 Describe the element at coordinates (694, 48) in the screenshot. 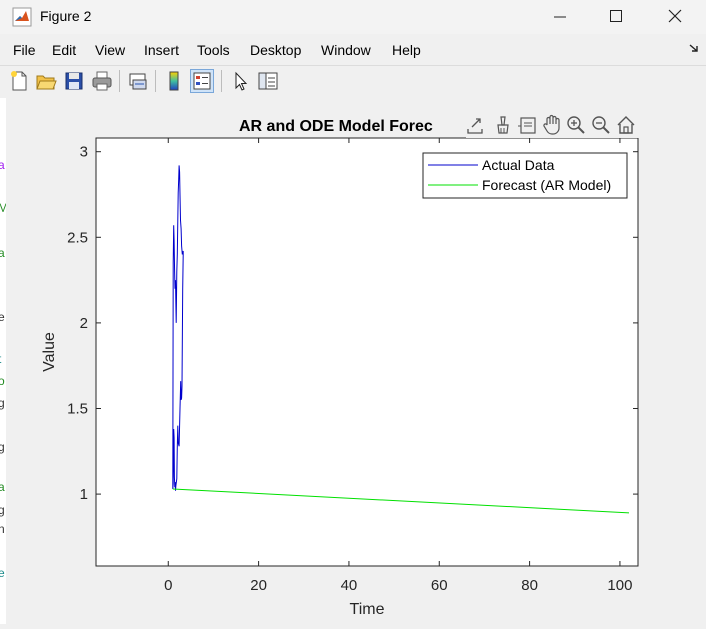

I see `undock-icon` at that location.